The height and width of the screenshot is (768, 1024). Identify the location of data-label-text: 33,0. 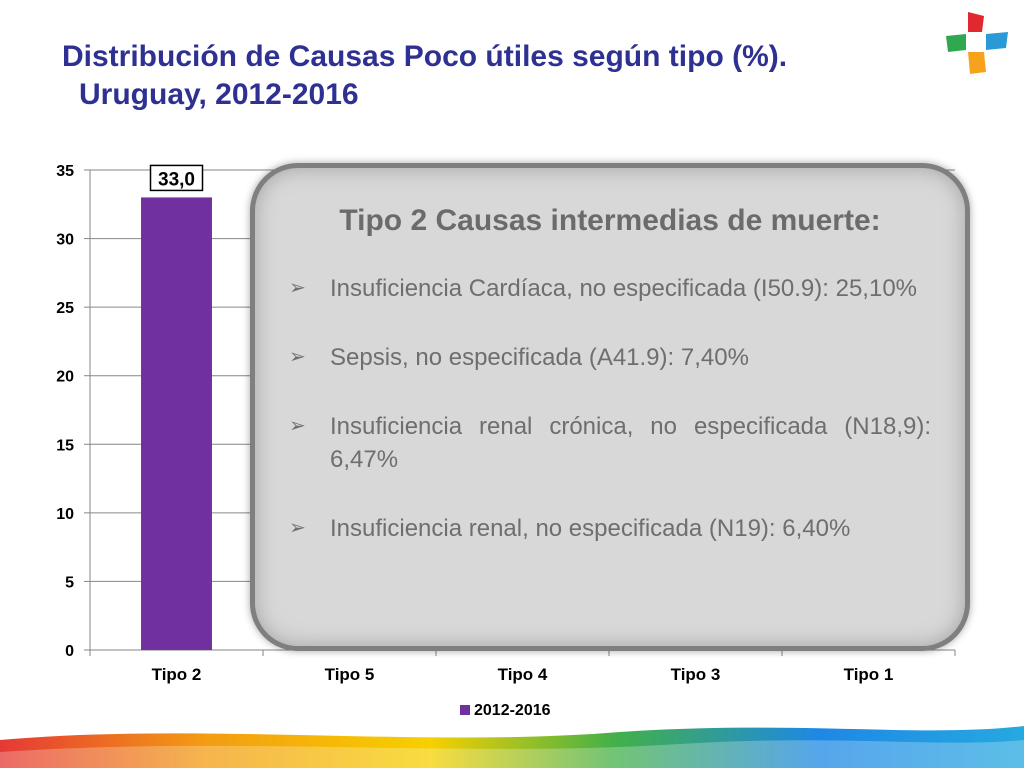
(176, 179).